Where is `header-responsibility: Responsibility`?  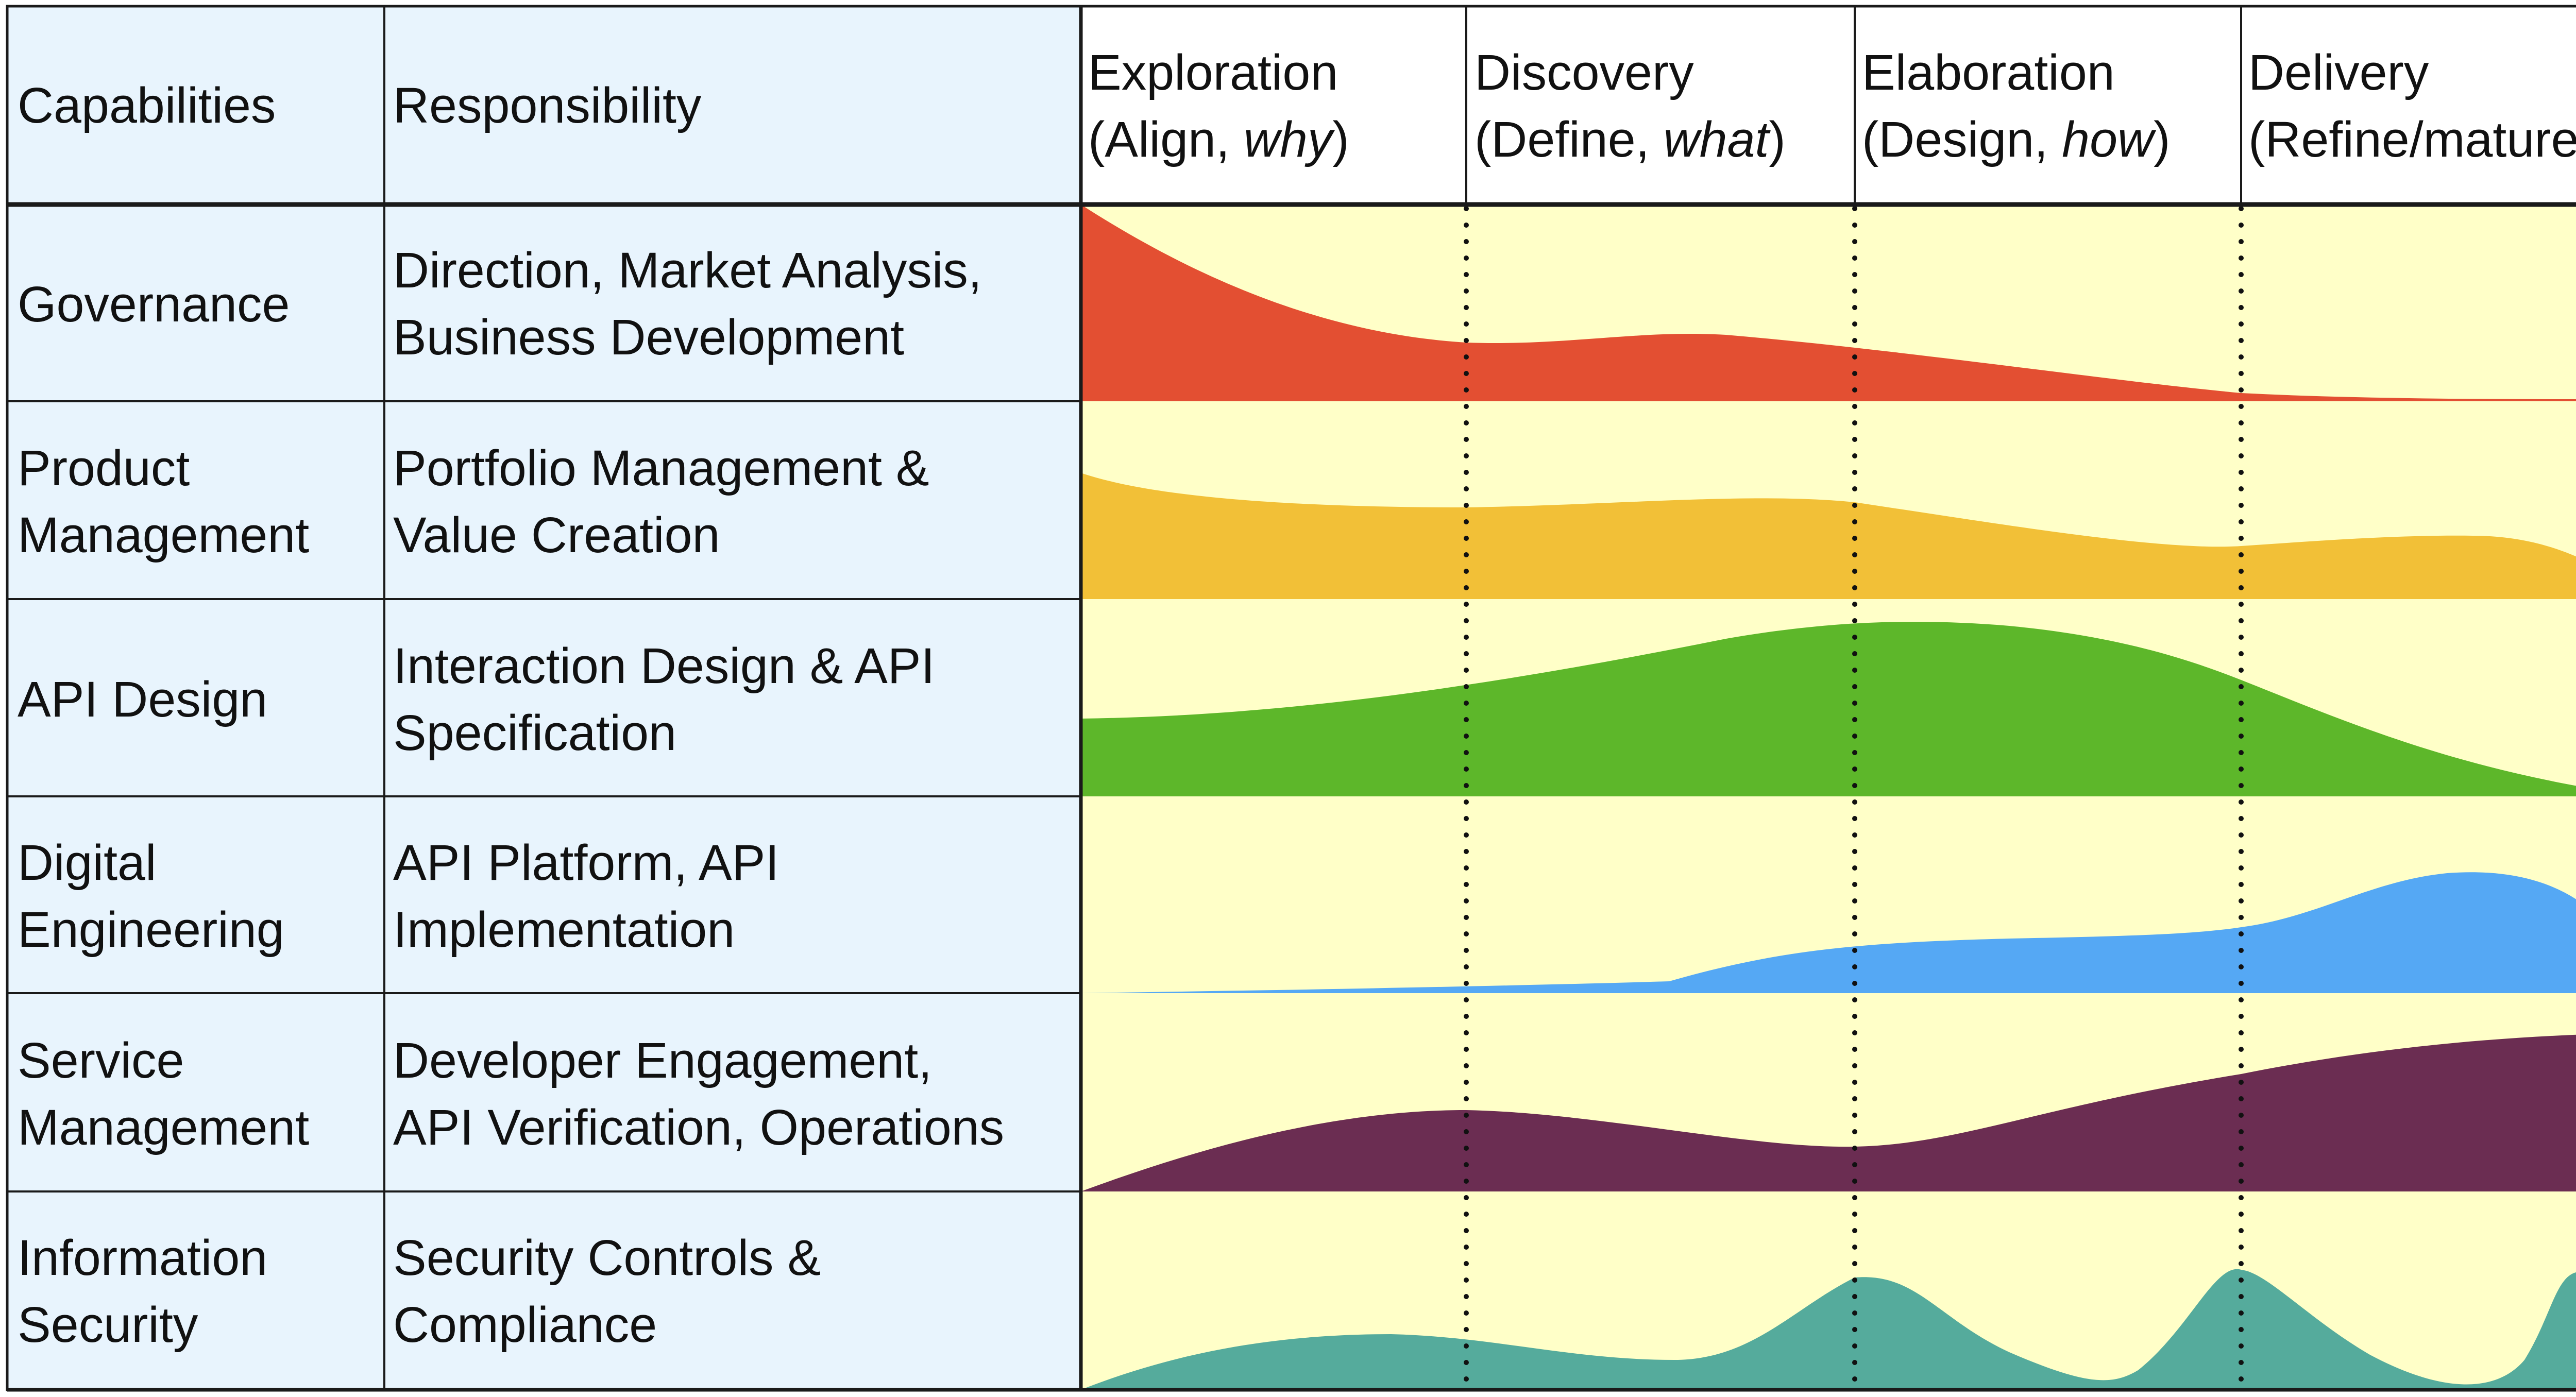 header-responsibility: Responsibility is located at coordinates (548, 105).